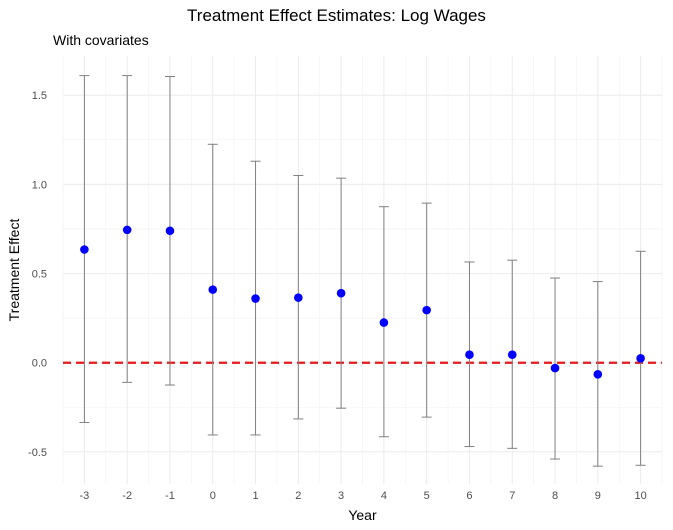  Describe the element at coordinates (213, 496) in the screenshot. I see `x-tick-label: 0` at that location.